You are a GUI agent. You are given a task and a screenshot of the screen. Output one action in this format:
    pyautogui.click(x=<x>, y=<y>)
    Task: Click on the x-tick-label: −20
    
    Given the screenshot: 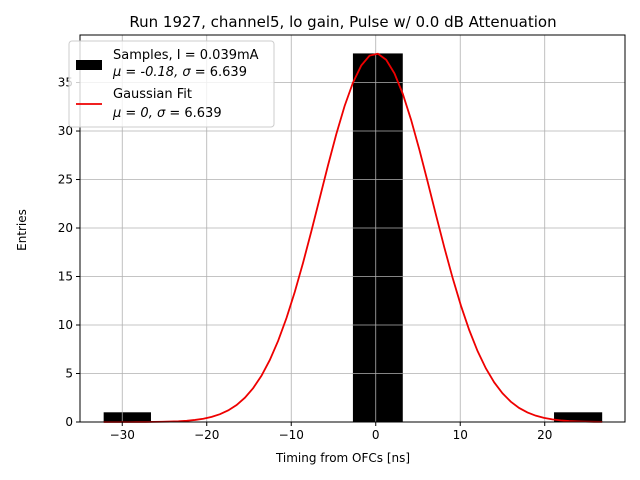 What is the action you would take?
    pyautogui.click(x=206, y=435)
    